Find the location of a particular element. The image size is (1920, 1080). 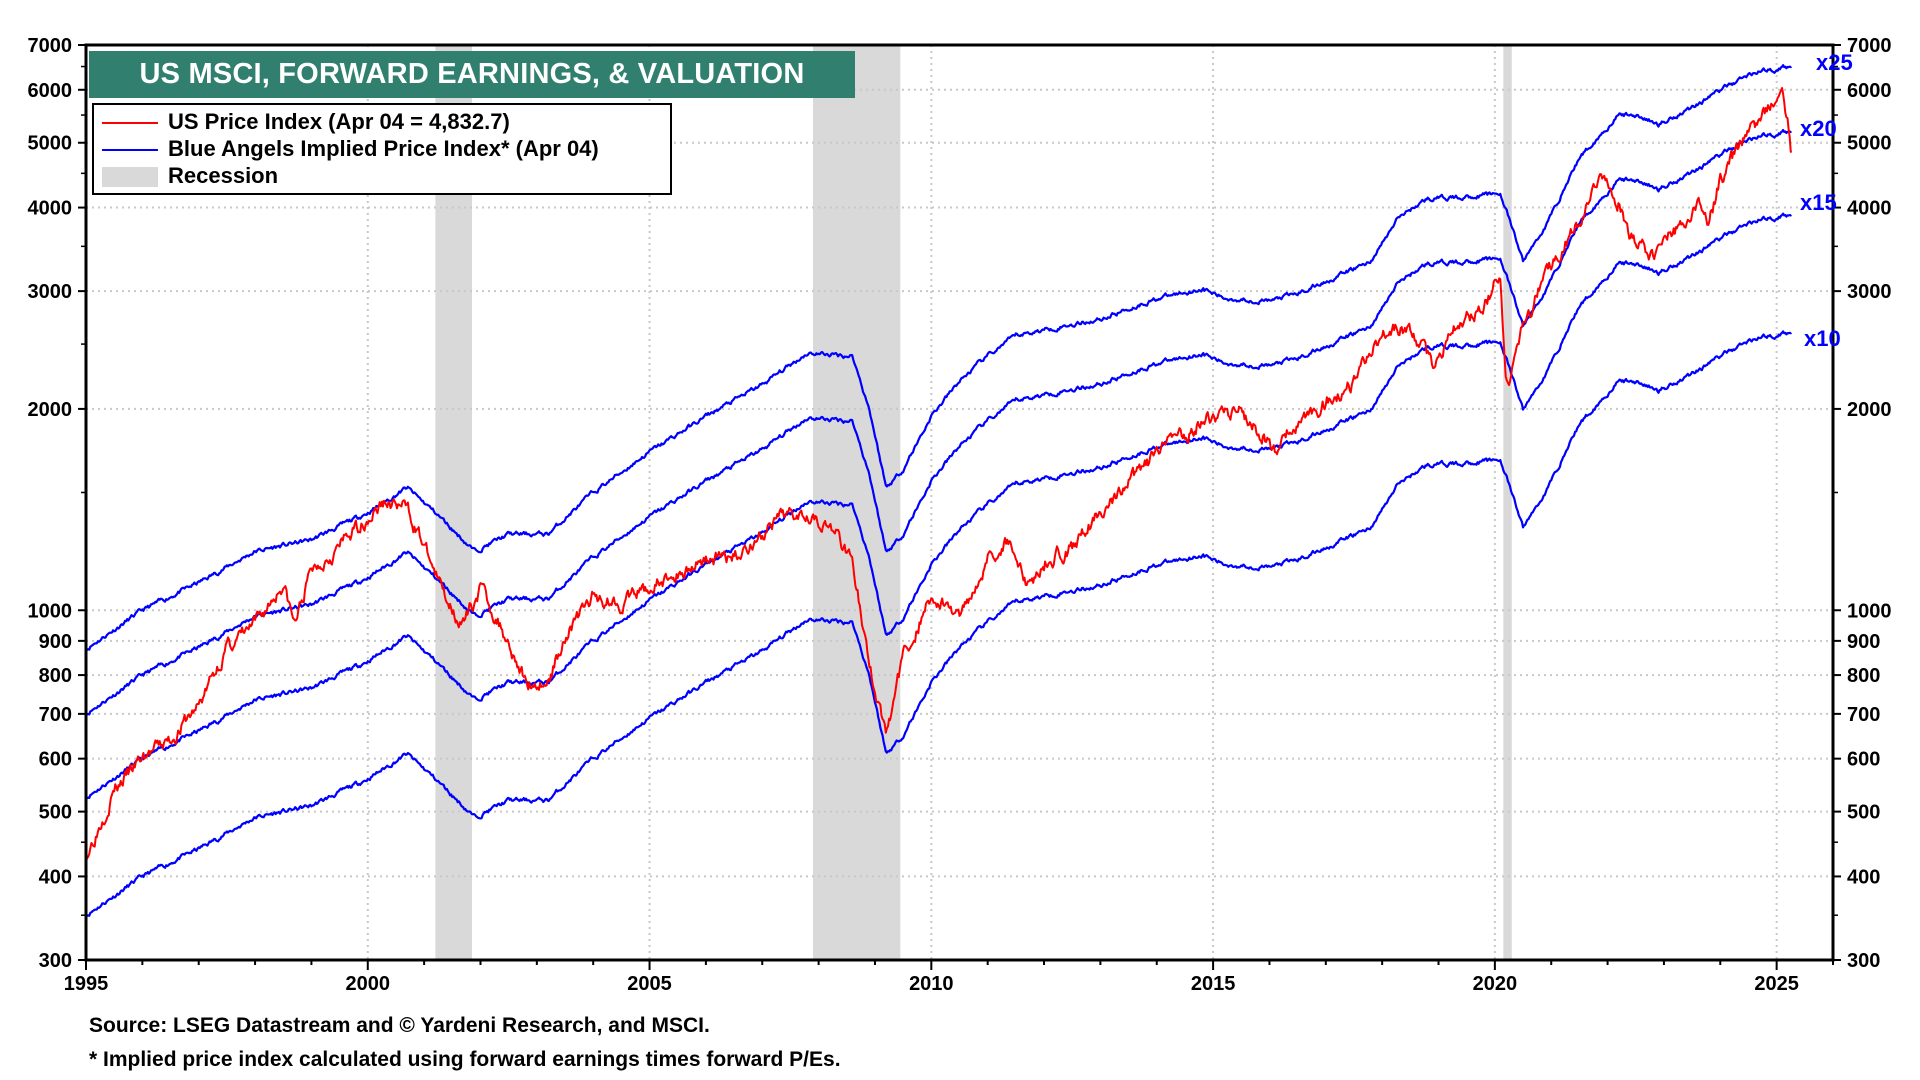

y-tick-label-right: 900 is located at coordinates (1863, 642).